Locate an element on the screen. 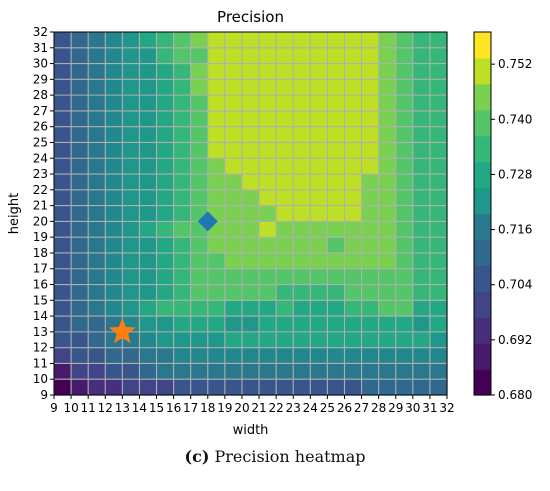 Image resolution: width=550 pixels, height=491 pixels. y-tick-label: 26 is located at coordinates (40, 127).